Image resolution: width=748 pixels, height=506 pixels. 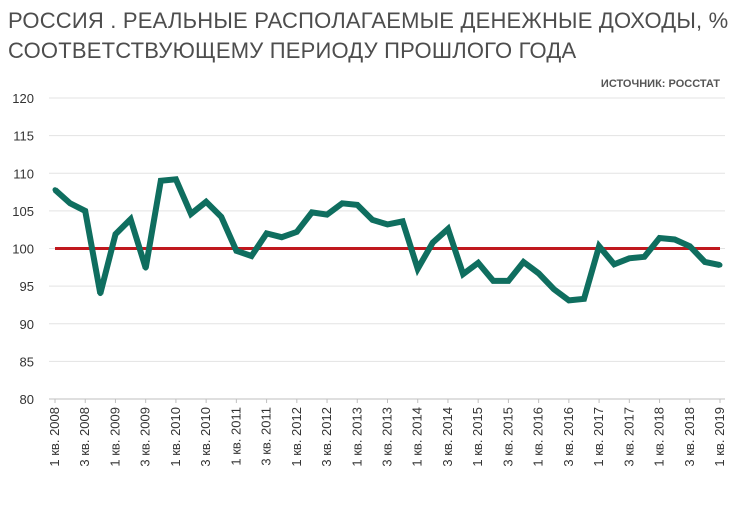 I want to click on y-tick-label: 90, so click(x=27, y=324).